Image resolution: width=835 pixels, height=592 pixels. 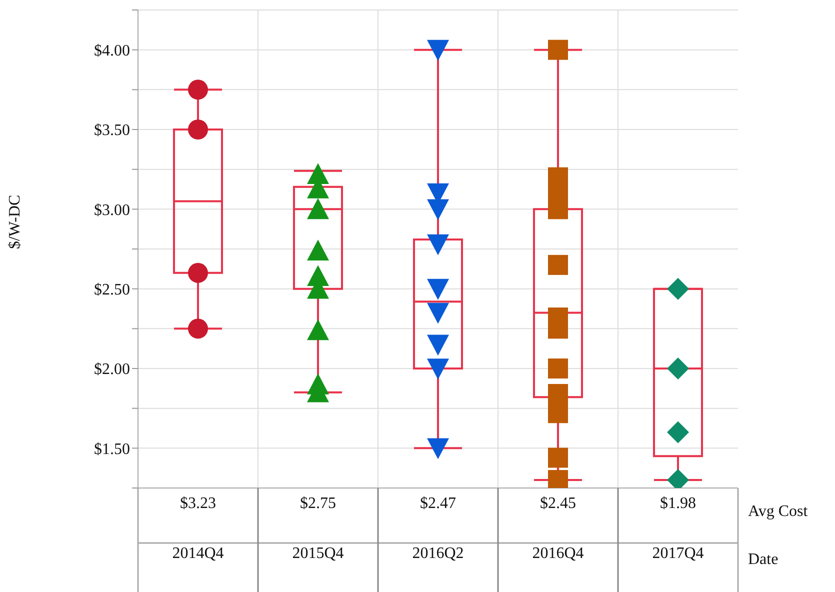 What do you see at coordinates (112, 210) in the screenshot?
I see `y-tick-label: $3.00` at bounding box center [112, 210].